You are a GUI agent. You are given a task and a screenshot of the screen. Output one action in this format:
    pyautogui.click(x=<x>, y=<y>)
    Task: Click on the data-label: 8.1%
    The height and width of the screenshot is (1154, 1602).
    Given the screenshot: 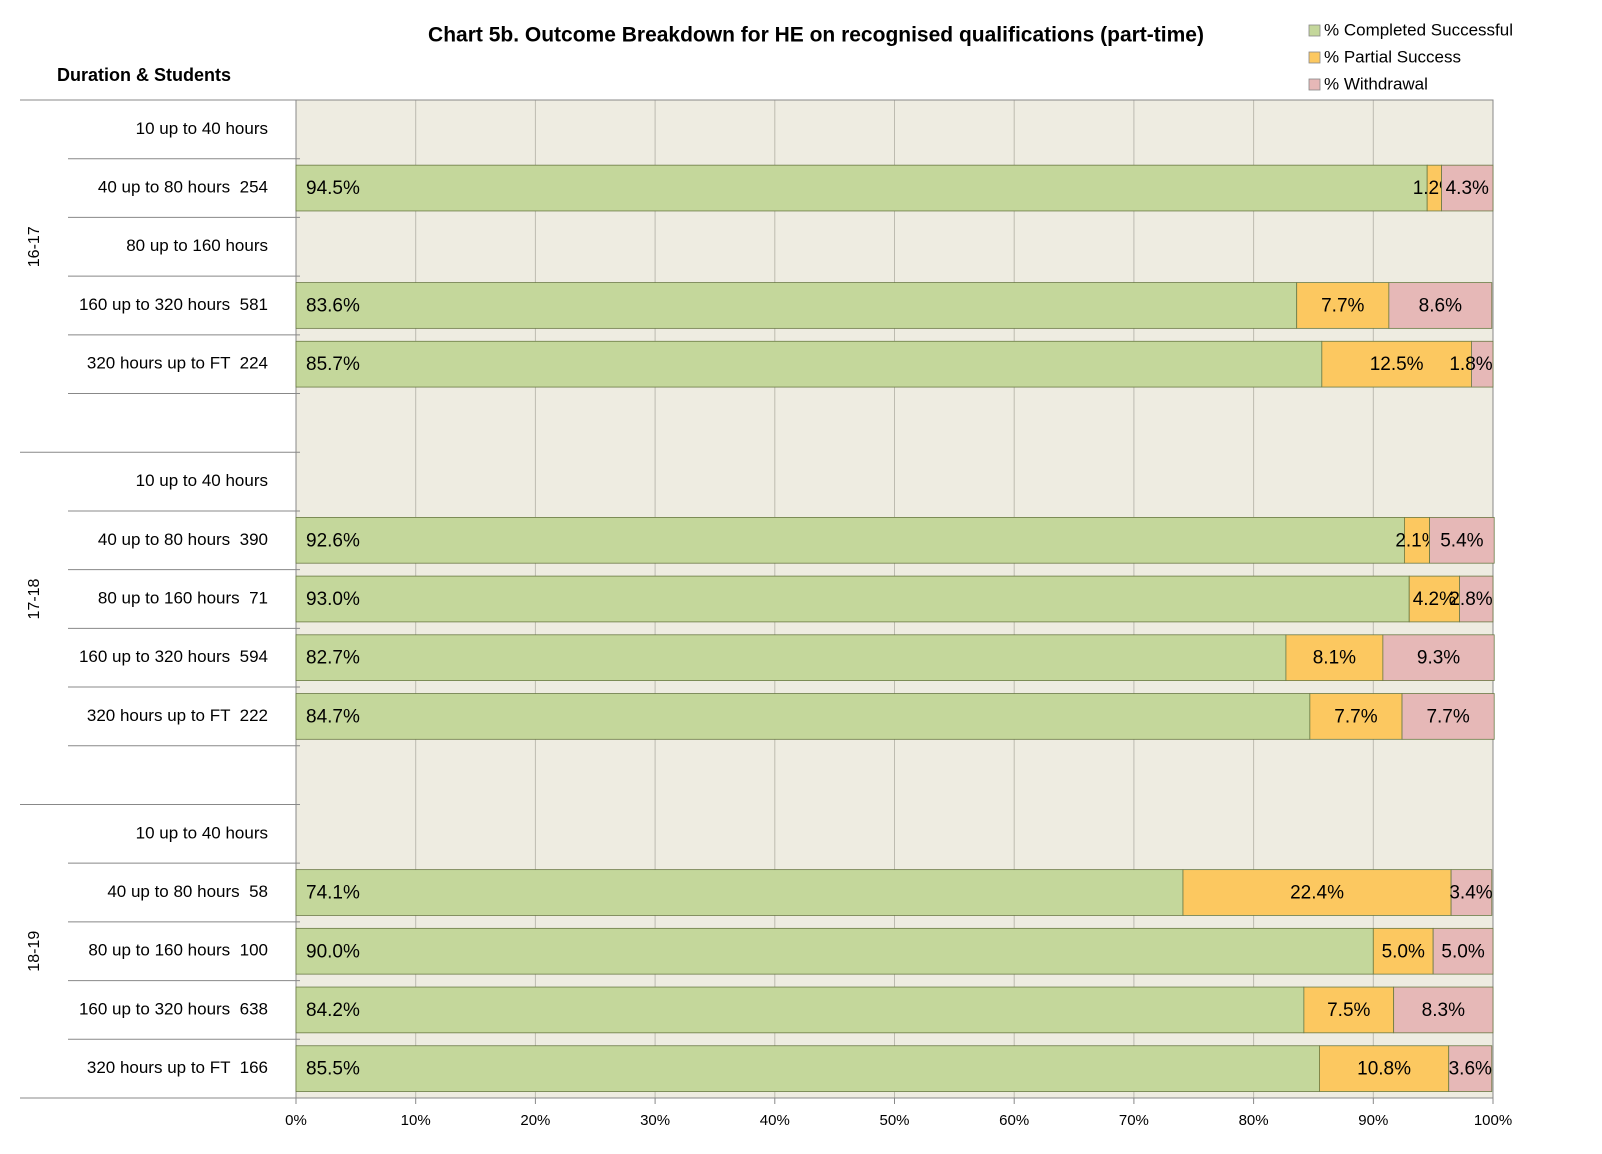 What is the action you would take?
    pyautogui.click(x=1334, y=658)
    